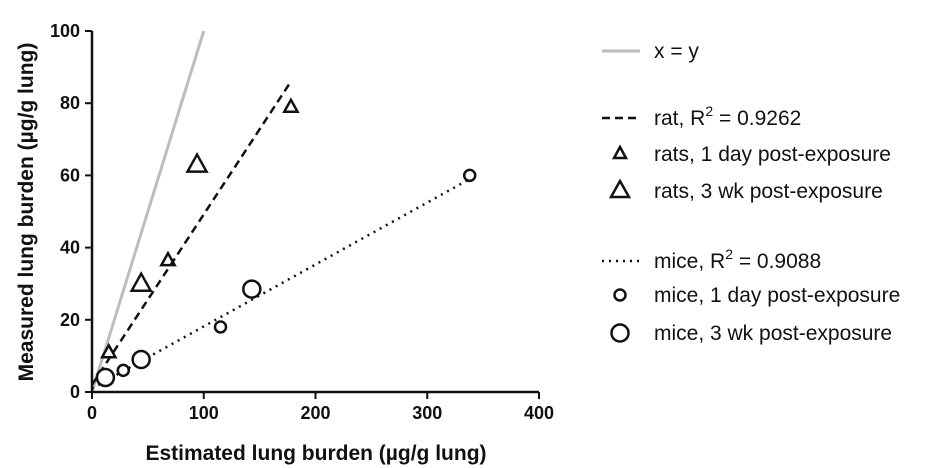 The width and height of the screenshot is (942, 468). I want to click on legend-mice-text: mice, R, so click(689, 261).